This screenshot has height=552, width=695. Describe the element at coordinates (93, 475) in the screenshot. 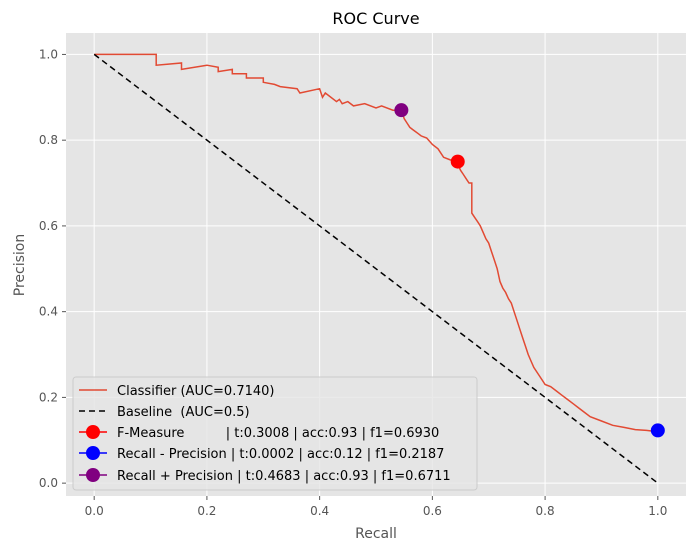

I see `legend-marker-recall-plus-precision` at that location.